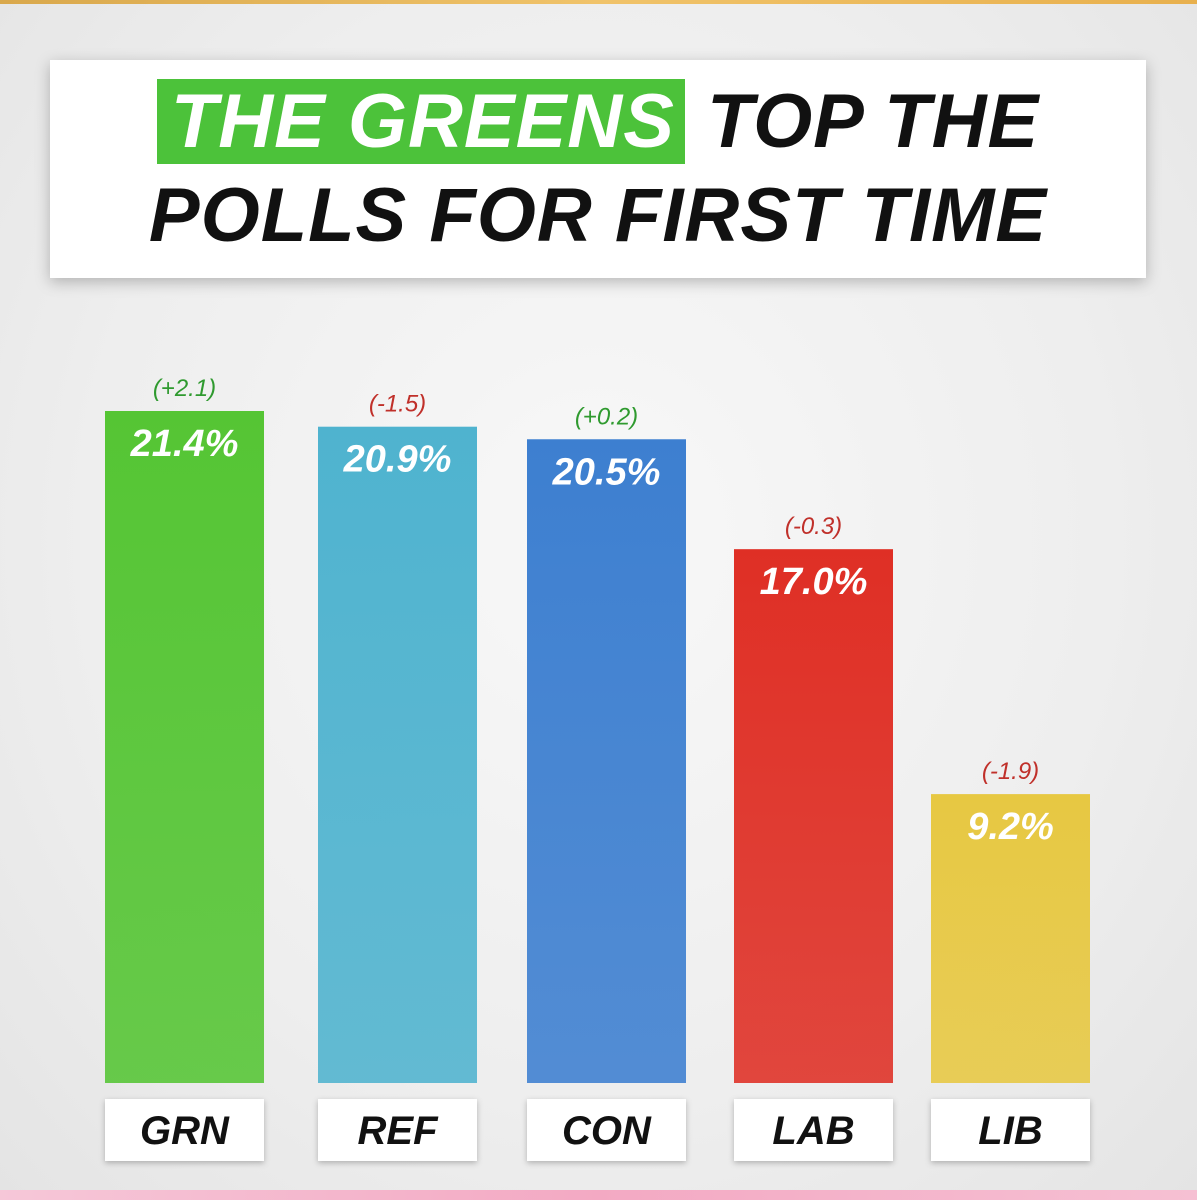 The image size is (1197, 1200). I want to click on category-label-lab: LAB, so click(813, 1131).